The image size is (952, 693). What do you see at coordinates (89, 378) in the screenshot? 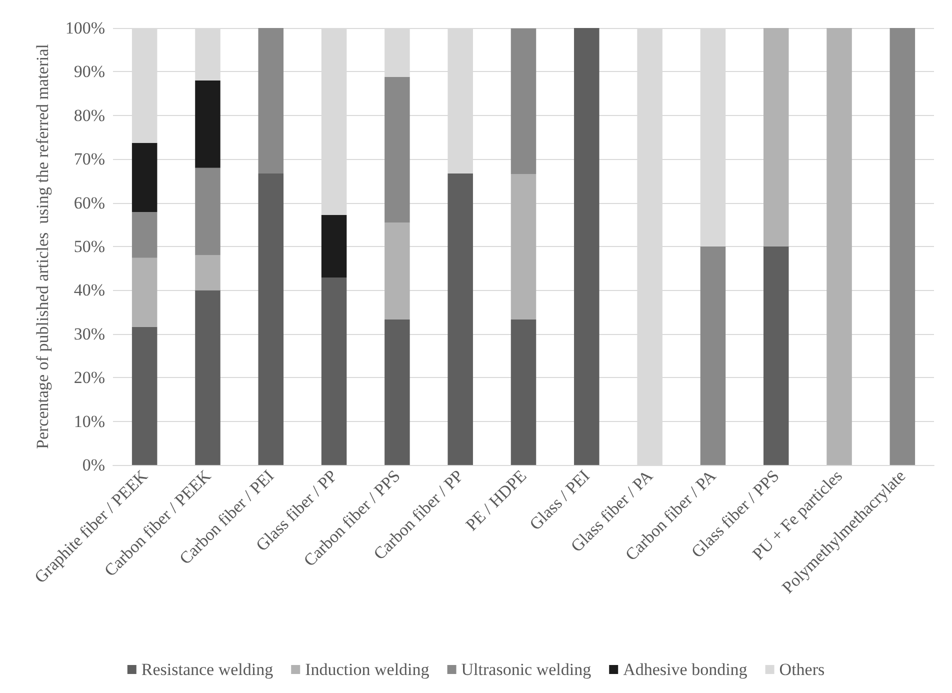
I see `y-tick-label: 20%` at bounding box center [89, 378].